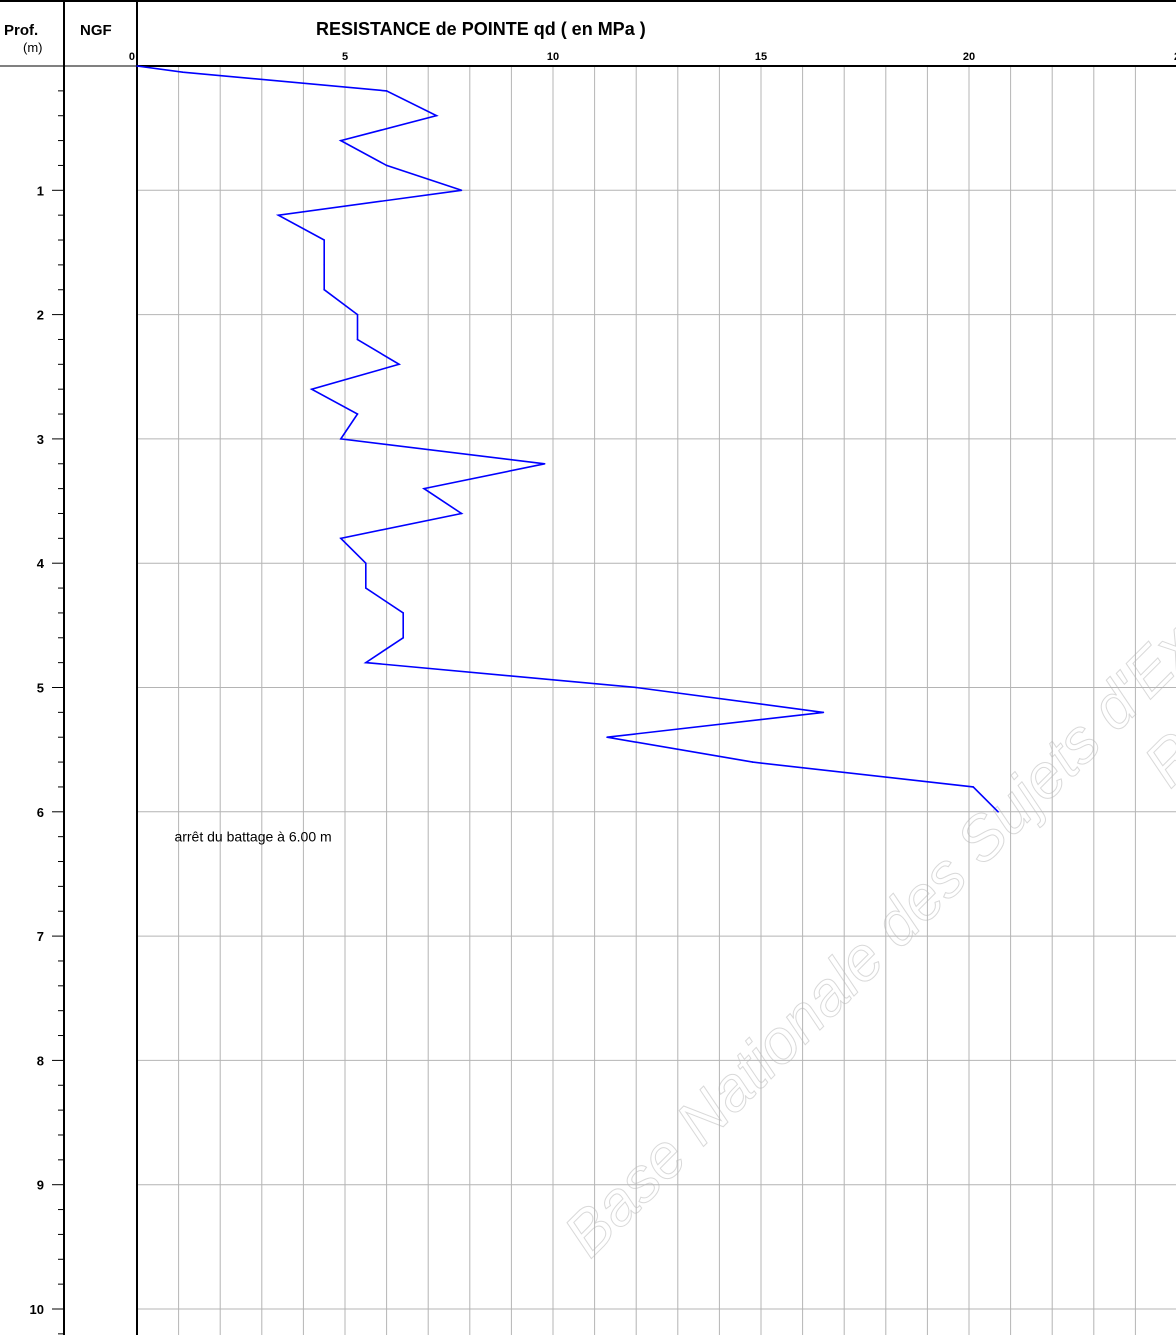  Describe the element at coordinates (33, 47) in the screenshot. I see `depth-unit-label: (m)` at that location.